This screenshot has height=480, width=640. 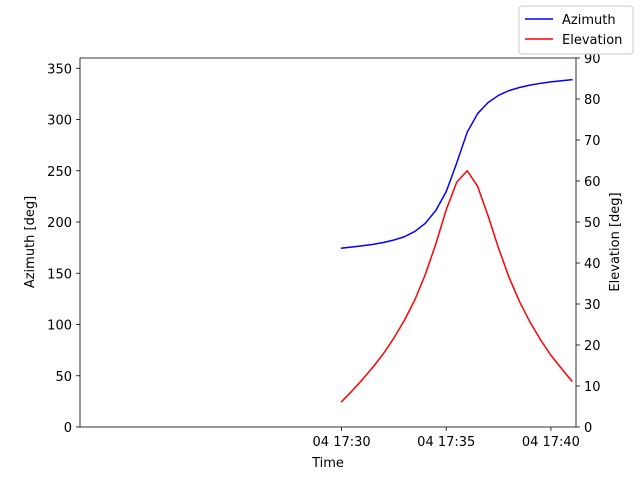 I want to click on y-left-tick-label: 250, so click(x=59, y=172).